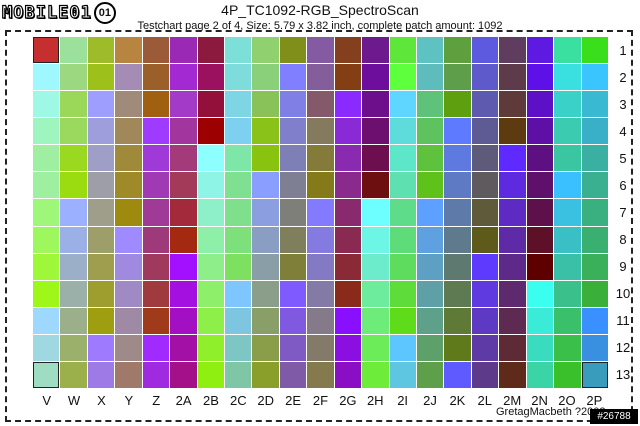  Describe the element at coordinates (156, 158) in the screenshot. I see `patch-z5` at that location.